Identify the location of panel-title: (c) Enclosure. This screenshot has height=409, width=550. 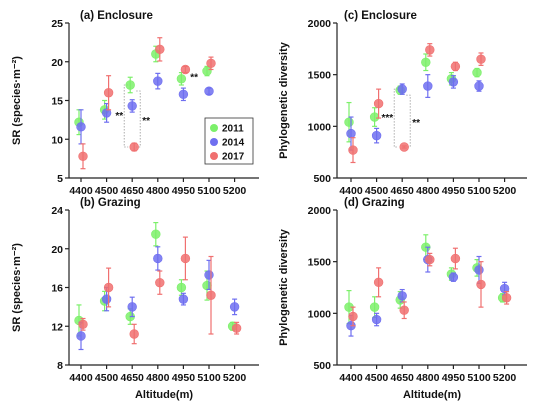
(380, 16).